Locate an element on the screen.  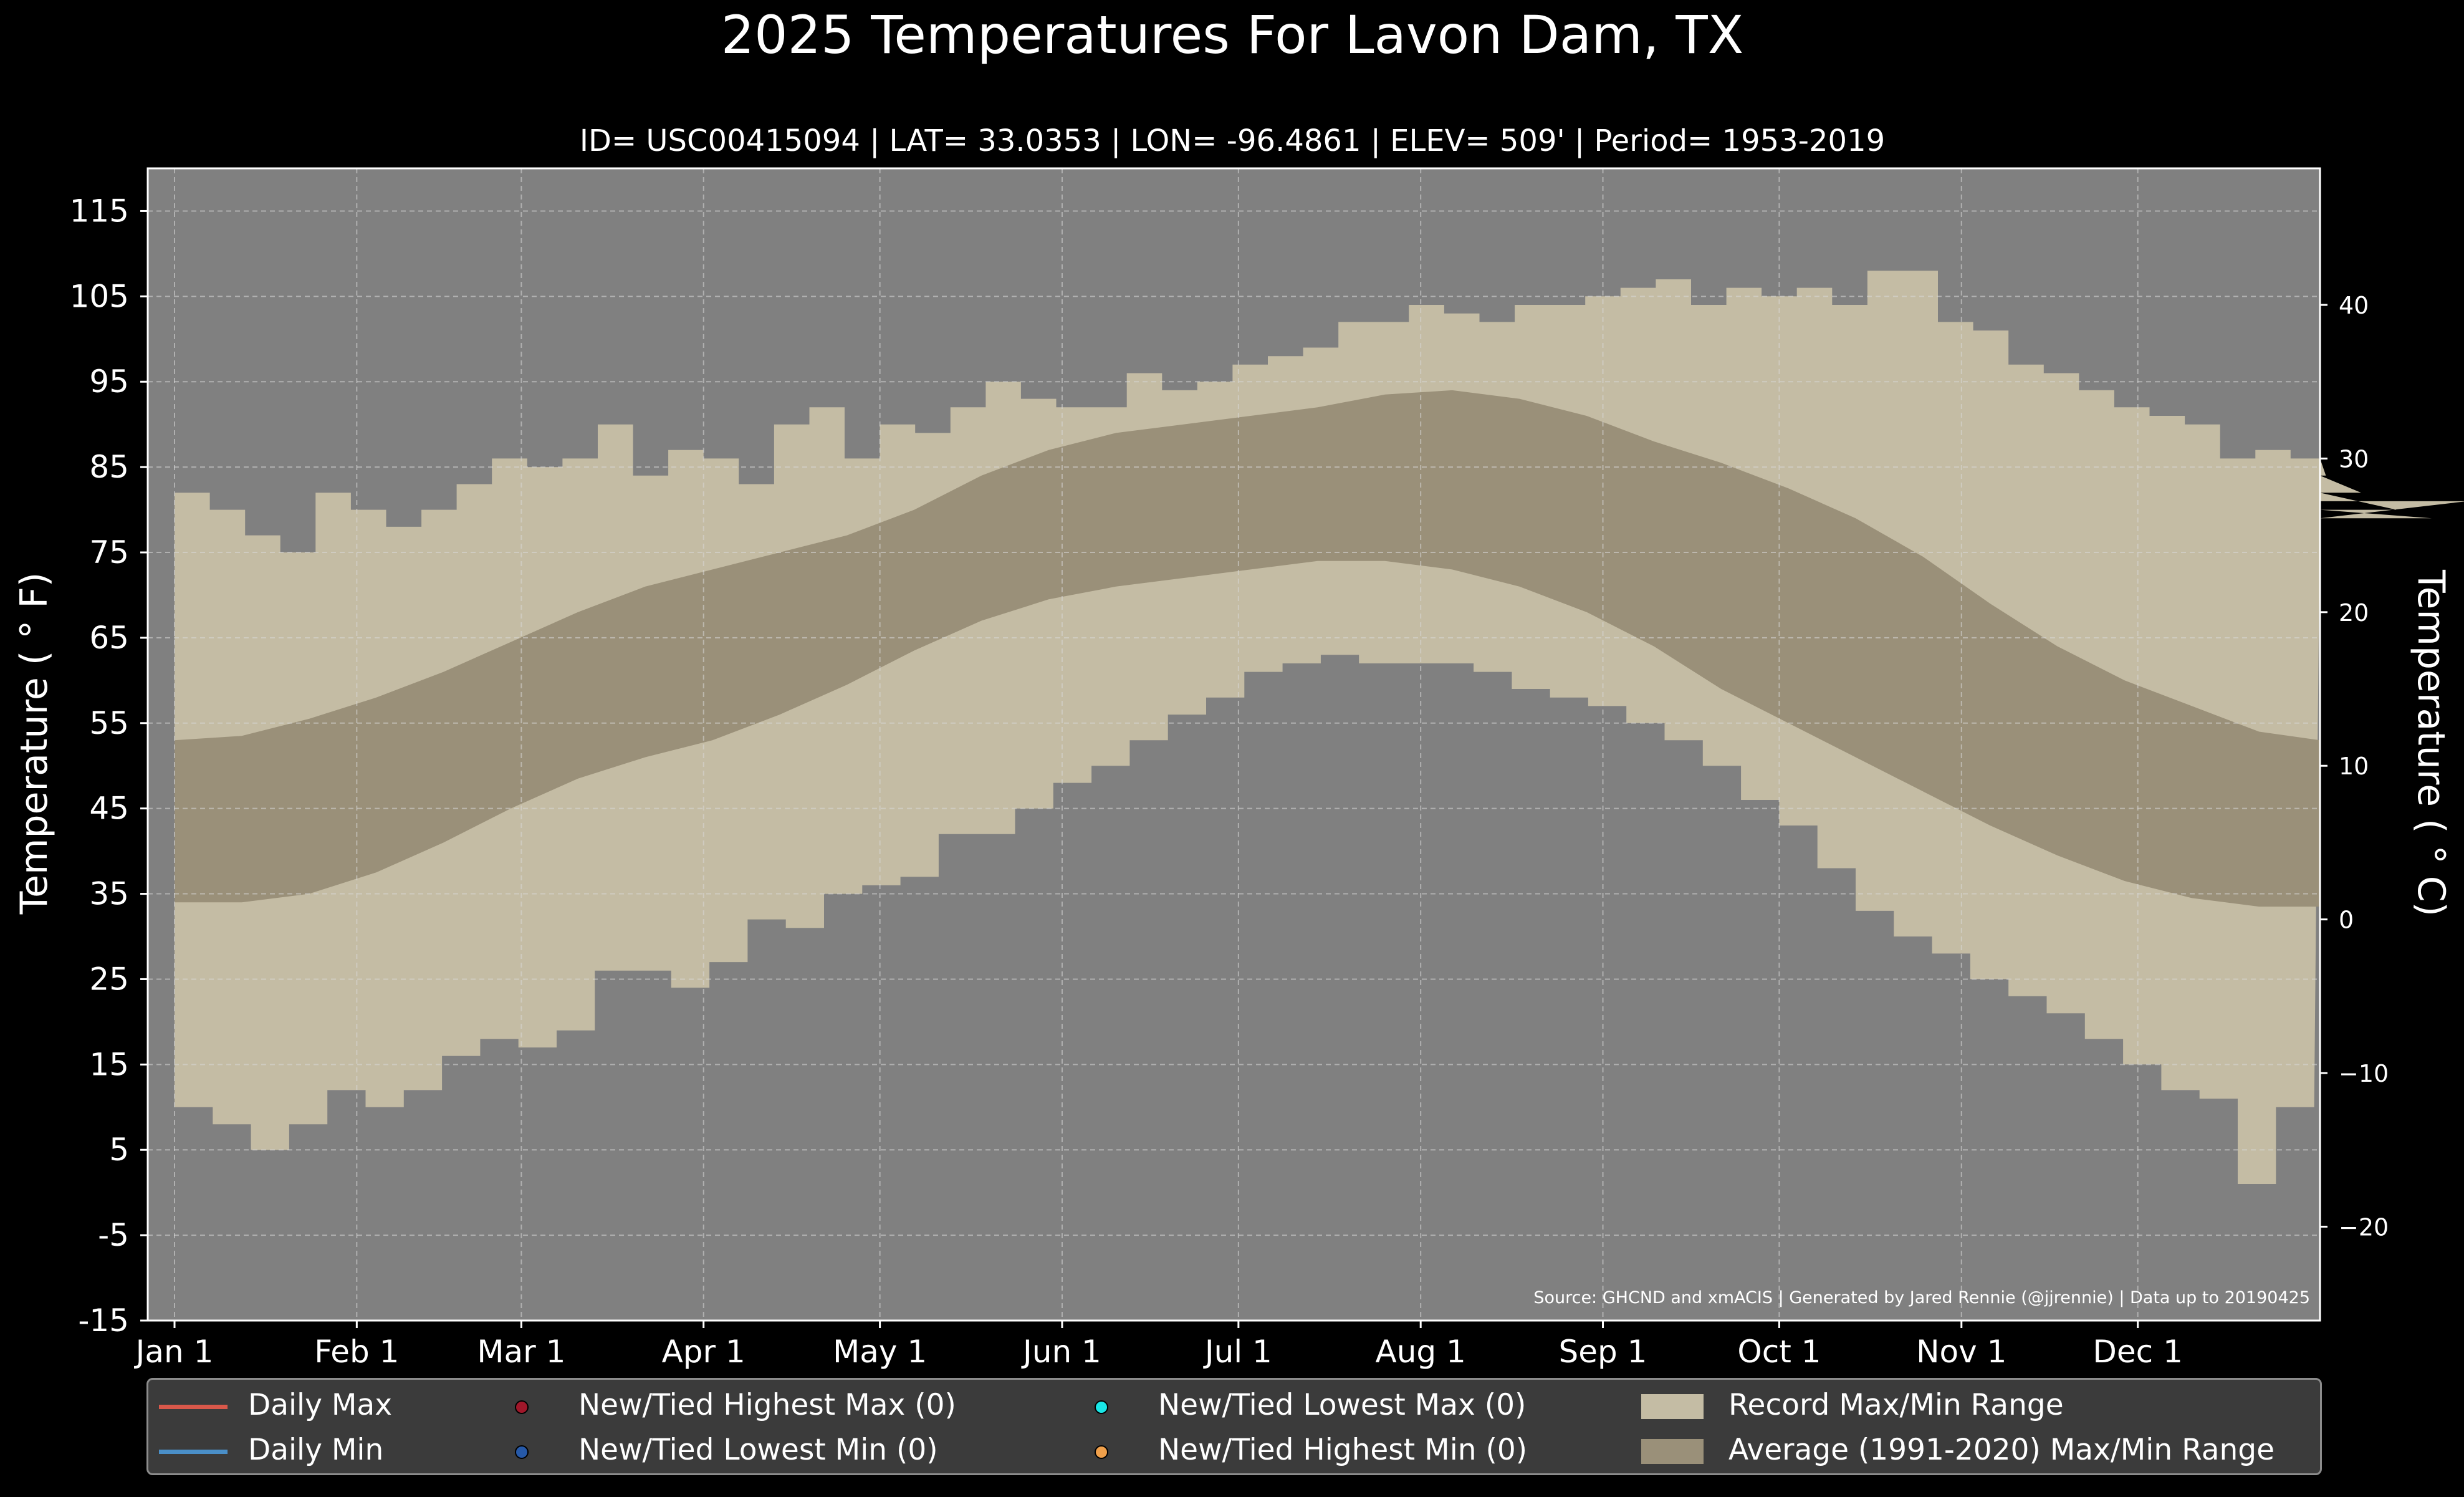
x-tick-label: Jan 1 is located at coordinates (174, 1352).